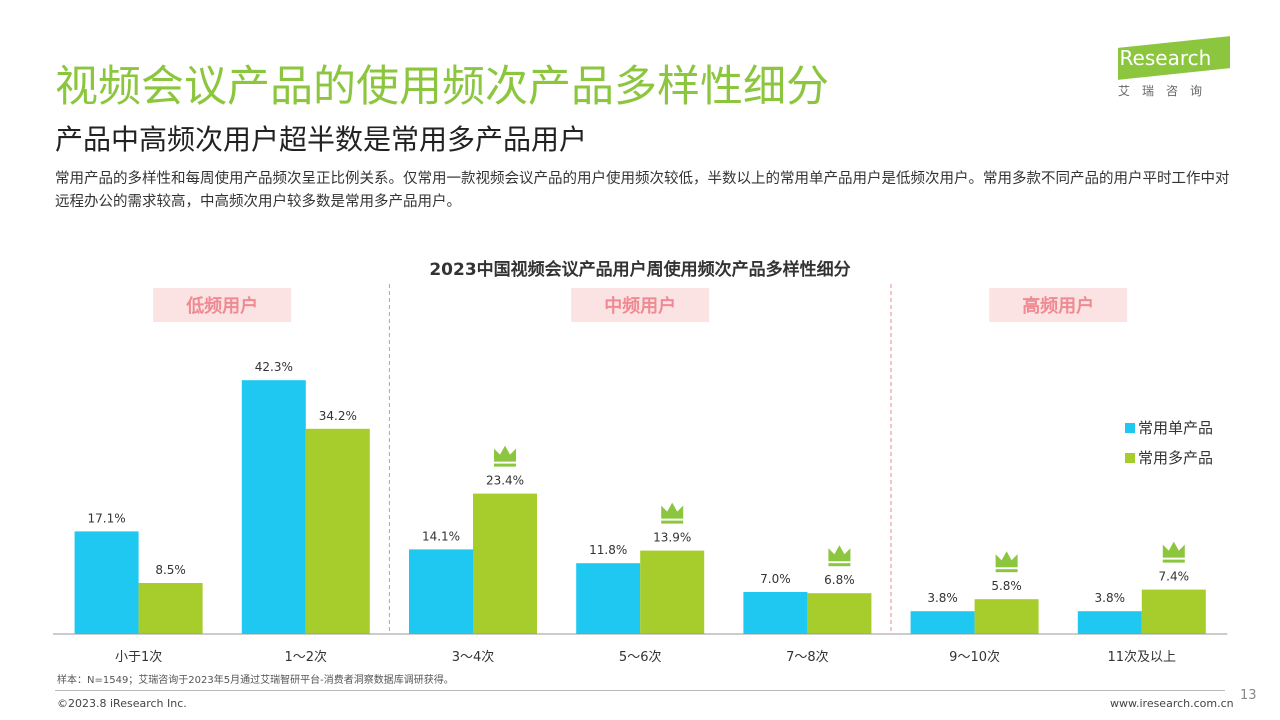 The height and width of the screenshot is (720, 1280). What do you see at coordinates (306, 657) in the screenshot?
I see `x-tick-label: 1～2次` at bounding box center [306, 657].